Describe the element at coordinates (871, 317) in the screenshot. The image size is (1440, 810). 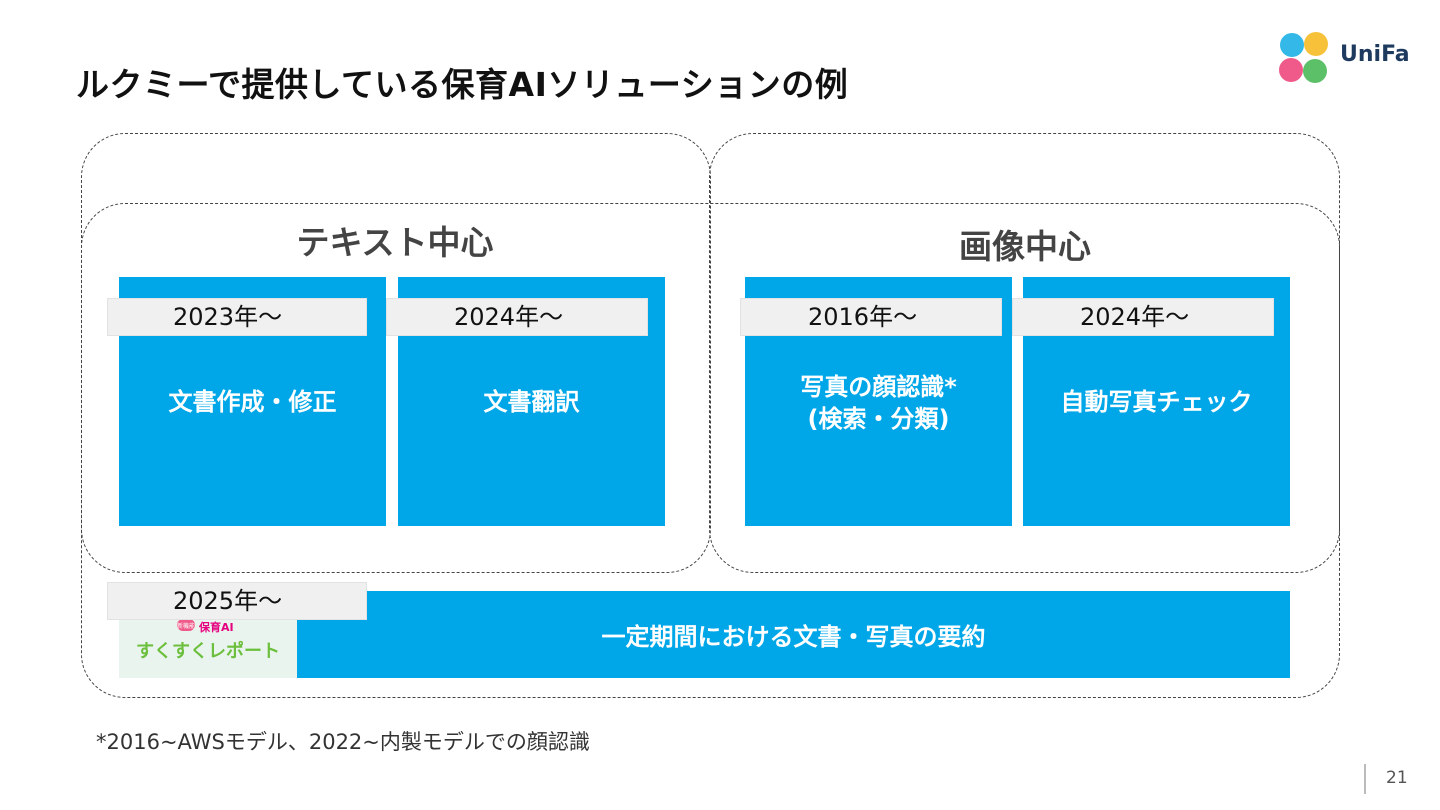
I see `year-tag: 2016年〜` at that location.